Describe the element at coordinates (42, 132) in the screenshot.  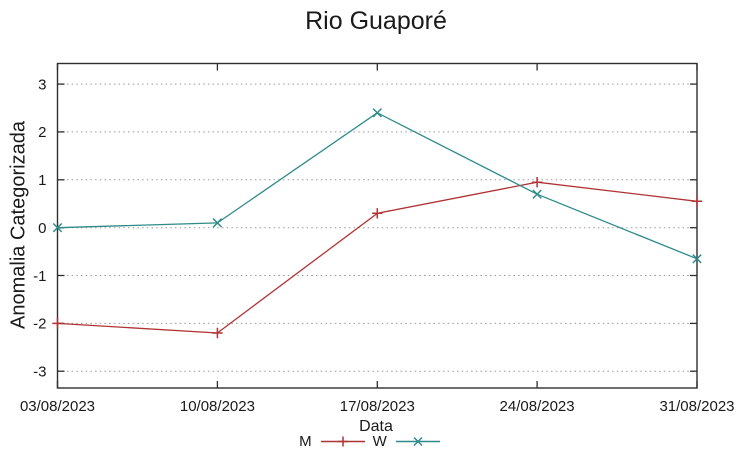
I see `y-tick-label: 2` at that location.